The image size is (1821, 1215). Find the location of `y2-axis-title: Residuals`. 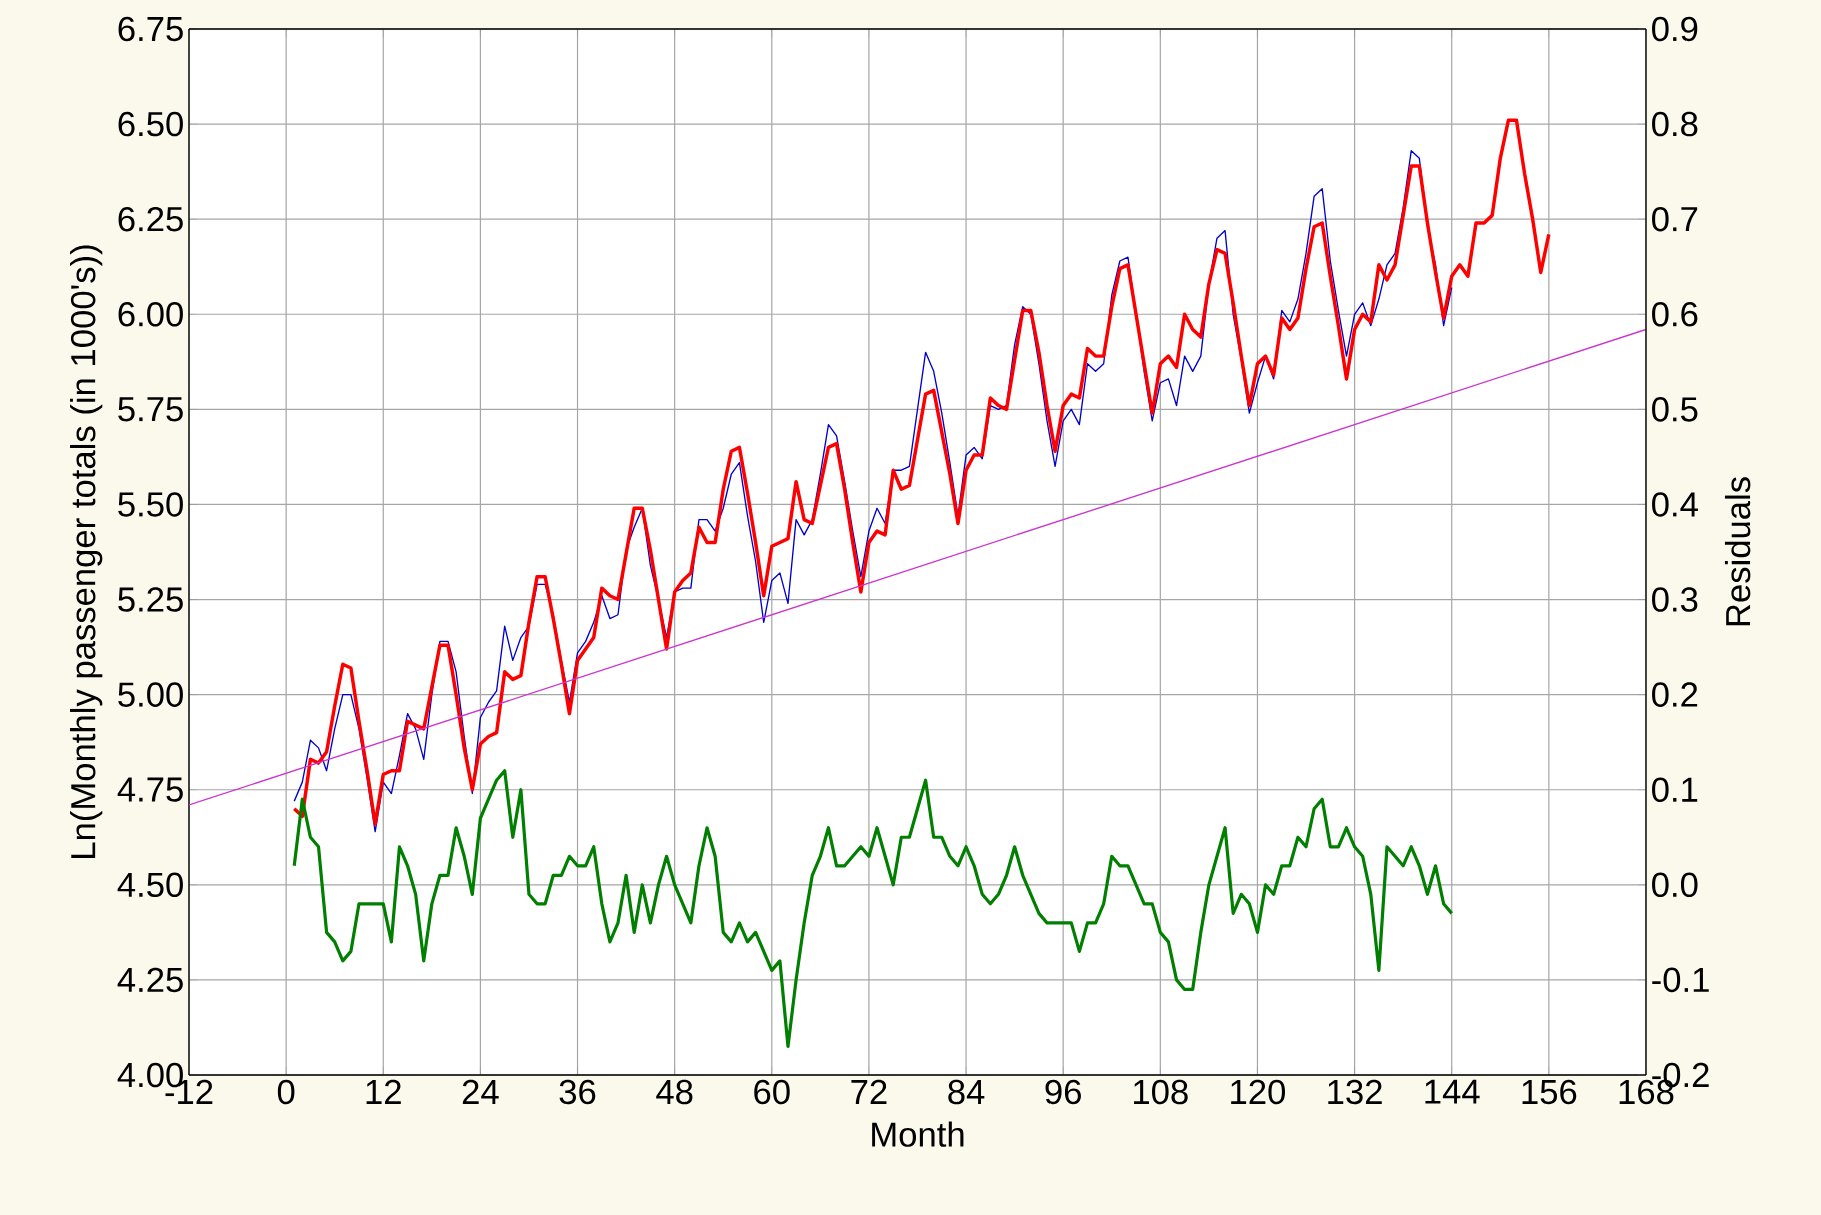

y2-axis-title: Residuals is located at coordinates (1737, 551).